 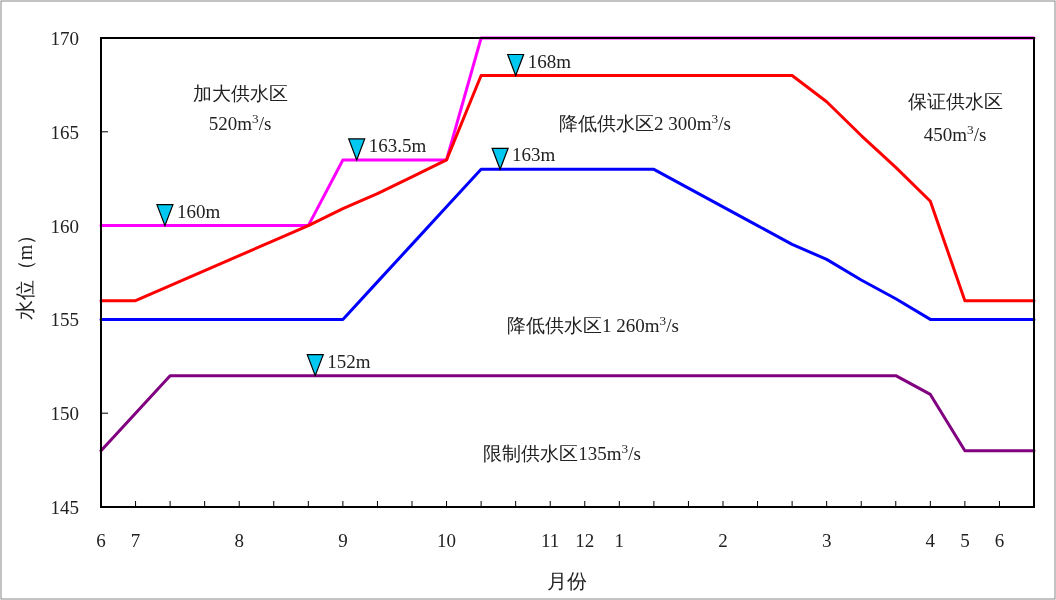 I want to click on y-tick-label: 170, so click(x=64, y=38).